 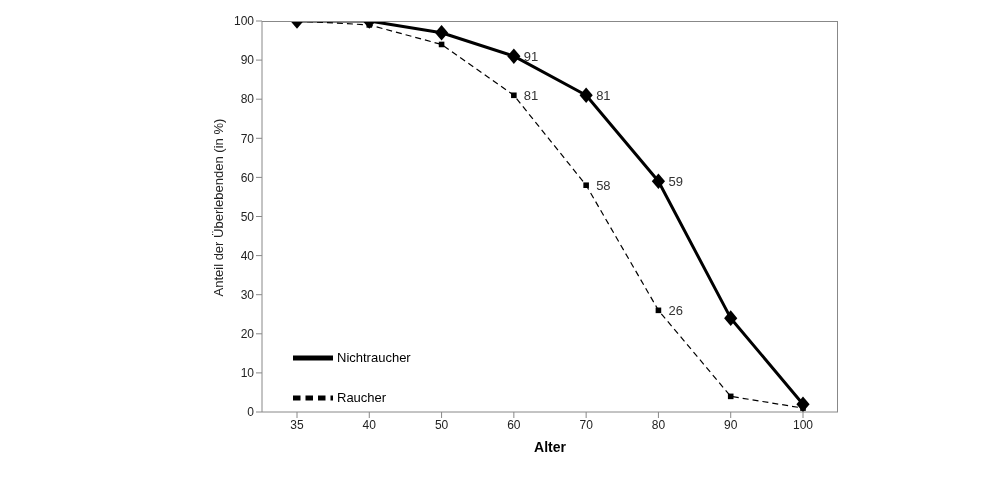 What do you see at coordinates (247, 99) in the screenshot?
I see `y-tick-label: 80` at bounding box center [247, 99].